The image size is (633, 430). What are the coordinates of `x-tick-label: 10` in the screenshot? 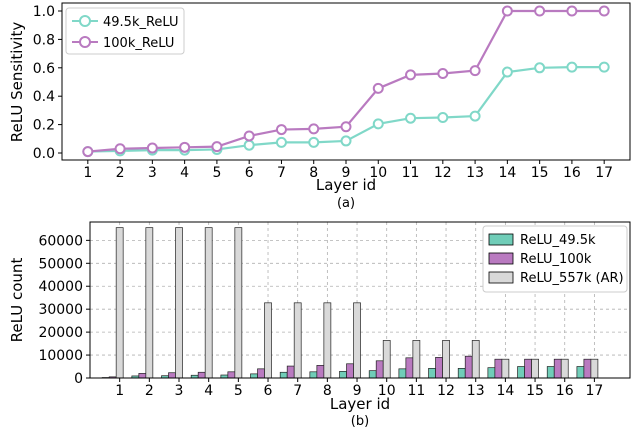 It's located at (387, 391).